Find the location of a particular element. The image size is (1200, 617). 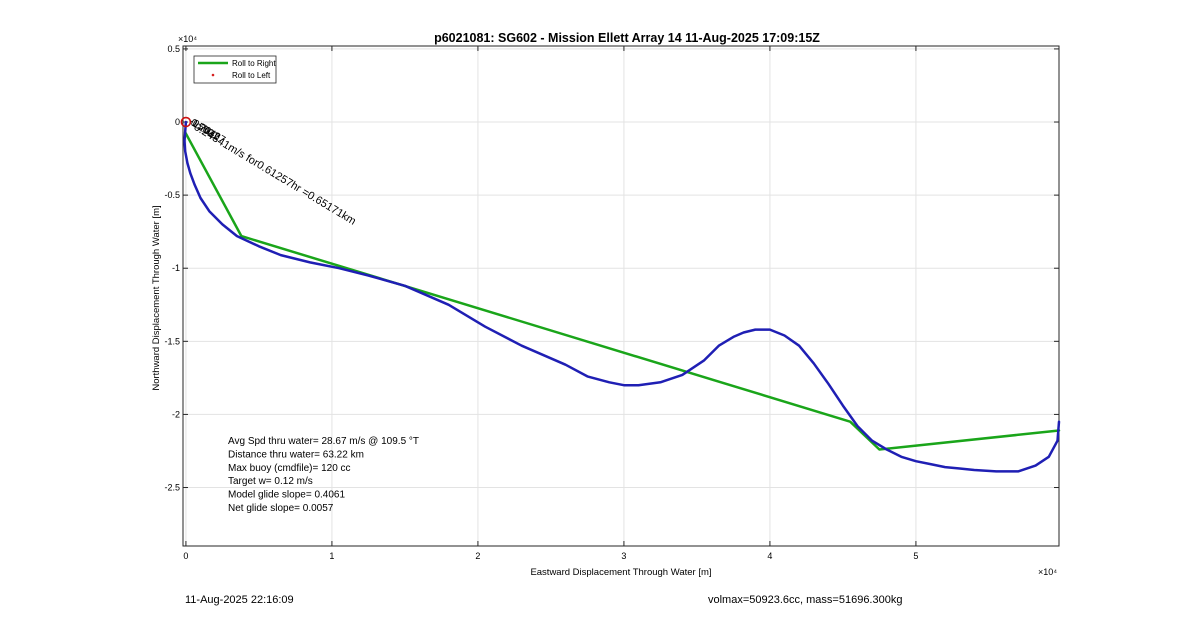

y-tick-label: -2.5 is located at coordinates (172, 488).